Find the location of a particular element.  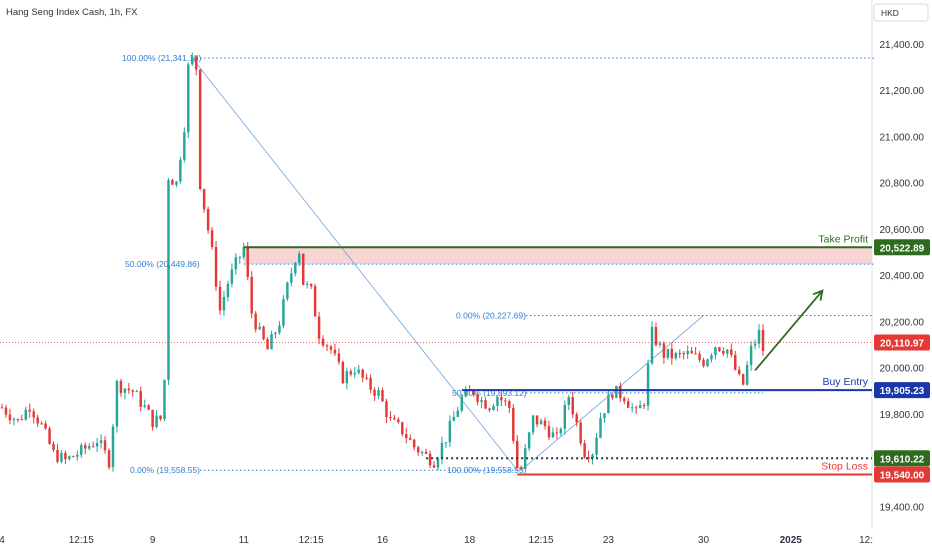

price-tag: 20,522.89 is located at coordinates (902, 247).